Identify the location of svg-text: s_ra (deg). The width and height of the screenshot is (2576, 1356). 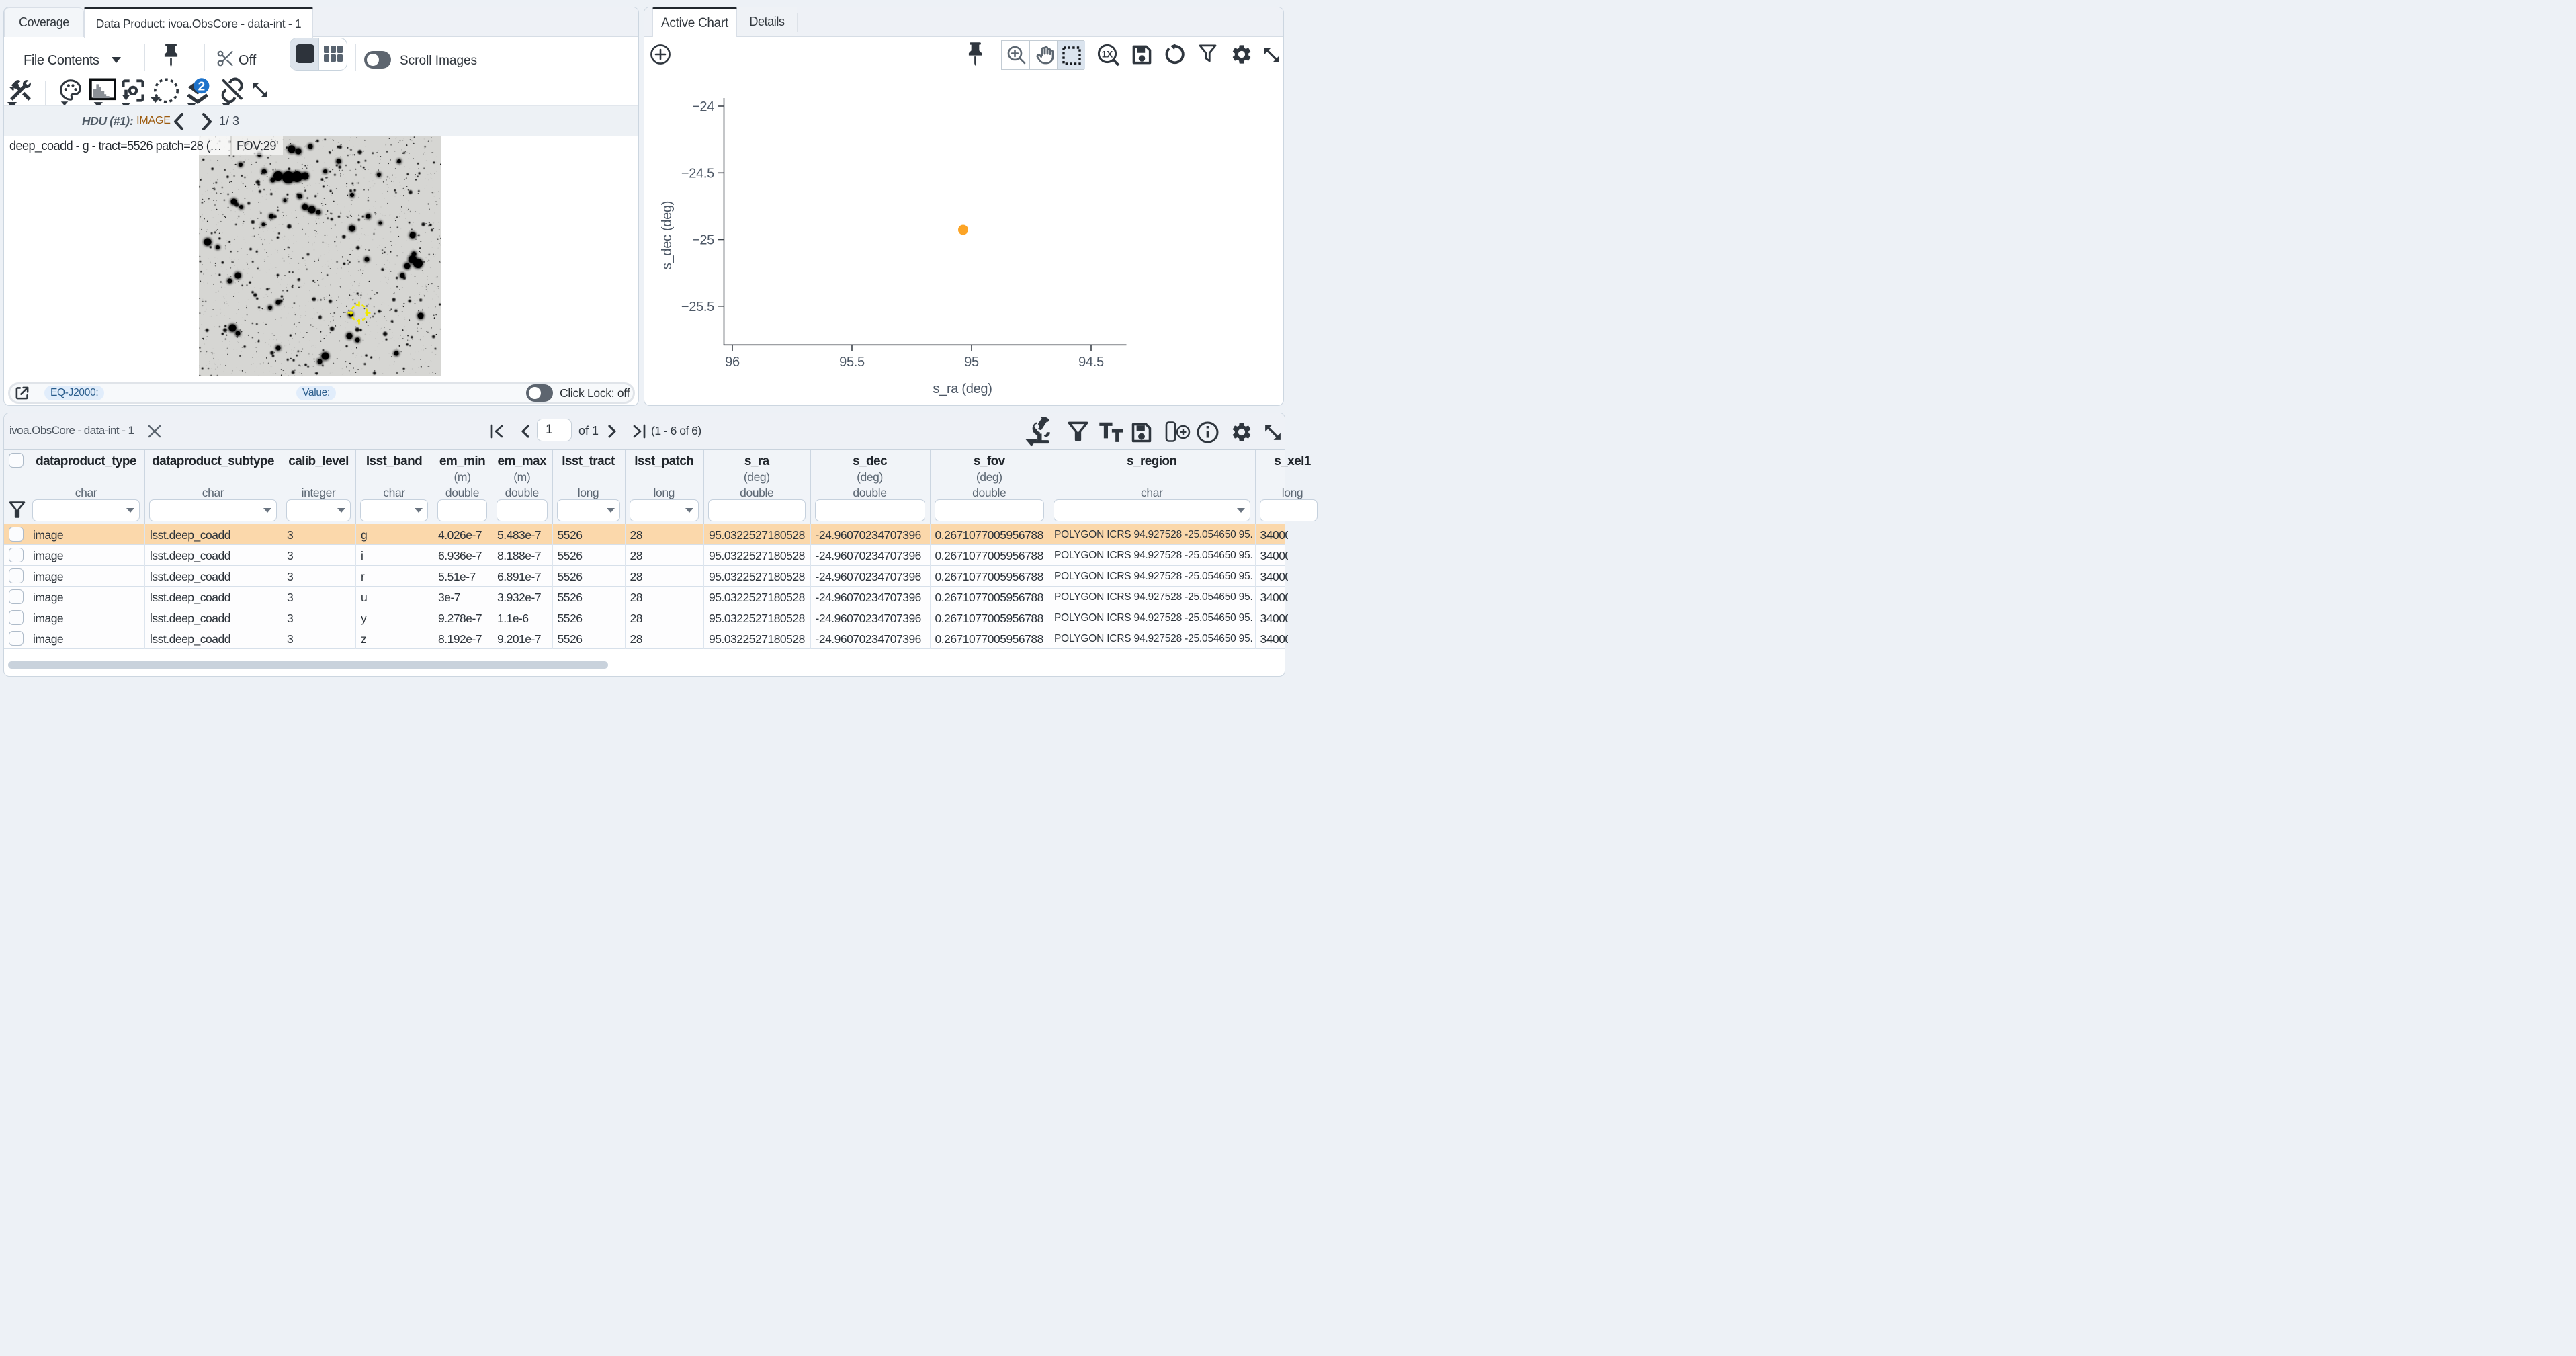
(962, 389).